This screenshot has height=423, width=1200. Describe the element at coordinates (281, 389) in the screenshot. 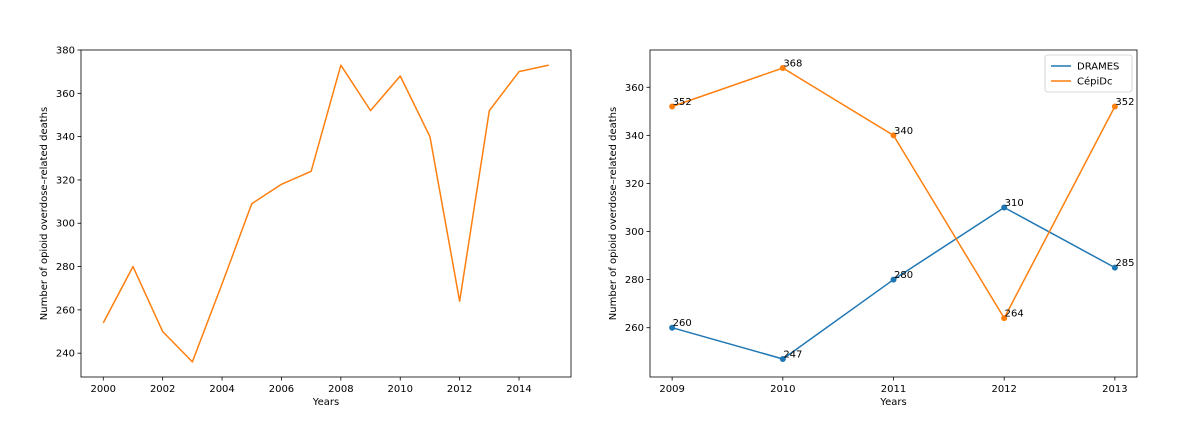

I see `x-tick-label: 2006` at that location.